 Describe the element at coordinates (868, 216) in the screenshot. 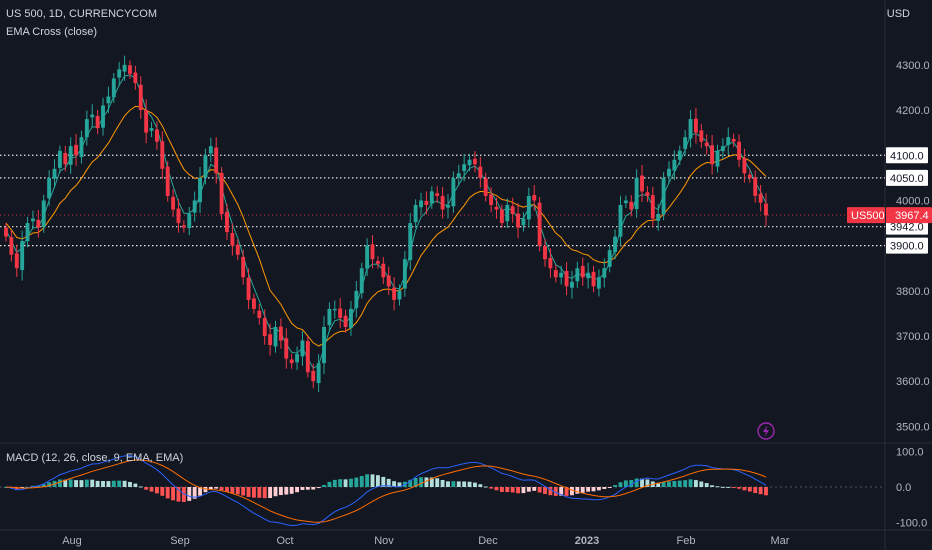

I see `symbol-badge: US500` at that location.